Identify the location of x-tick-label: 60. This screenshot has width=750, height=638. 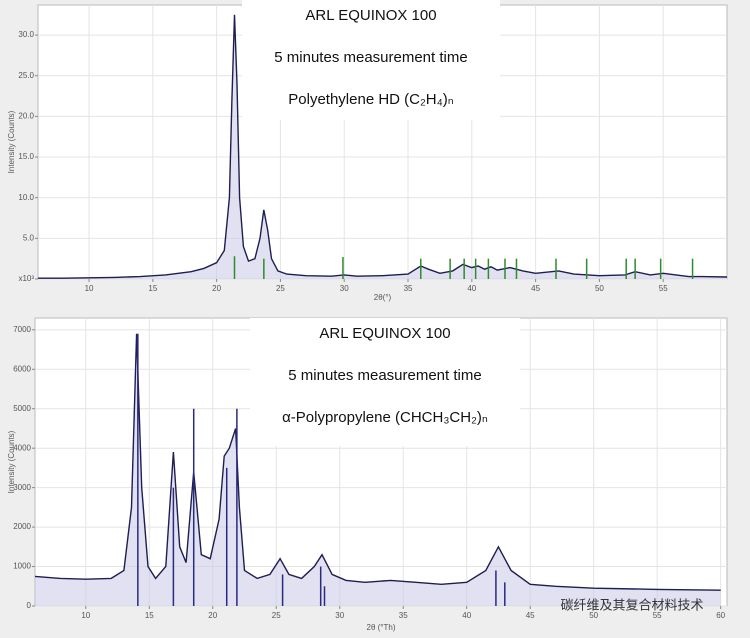
(720, 615).